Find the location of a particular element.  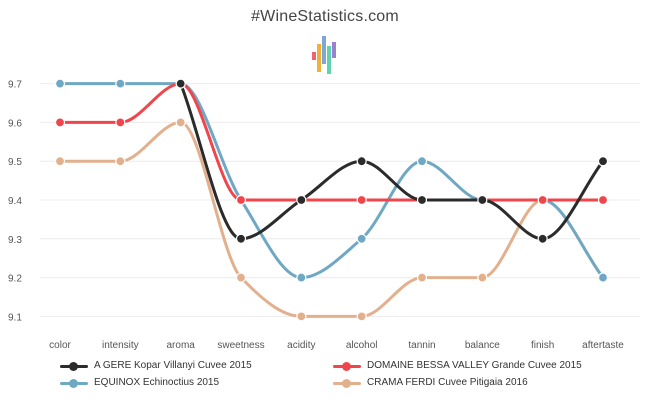

legend-item: DOMAINE BESSA VALLEY Grande Cuvee 2015 is located at coordinates (457, 365).